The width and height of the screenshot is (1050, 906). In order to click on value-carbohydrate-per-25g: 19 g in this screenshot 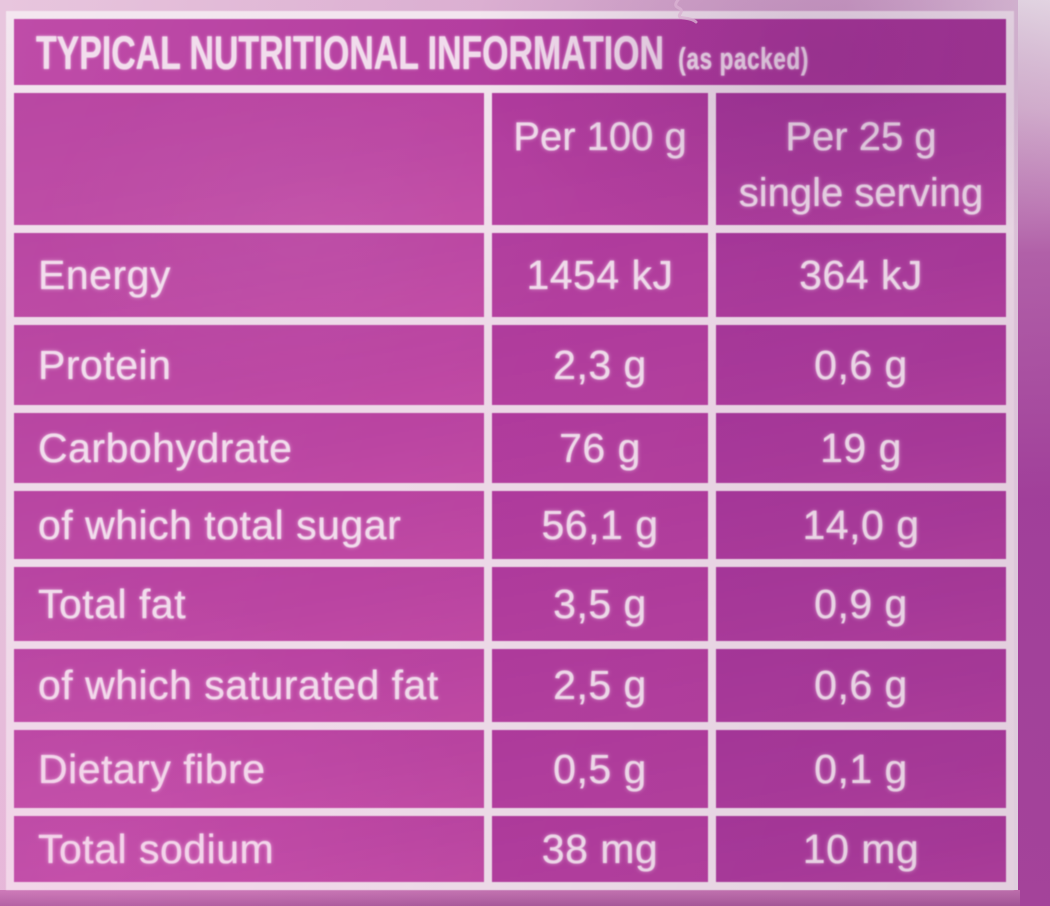, I will do `click(861, 448)`.